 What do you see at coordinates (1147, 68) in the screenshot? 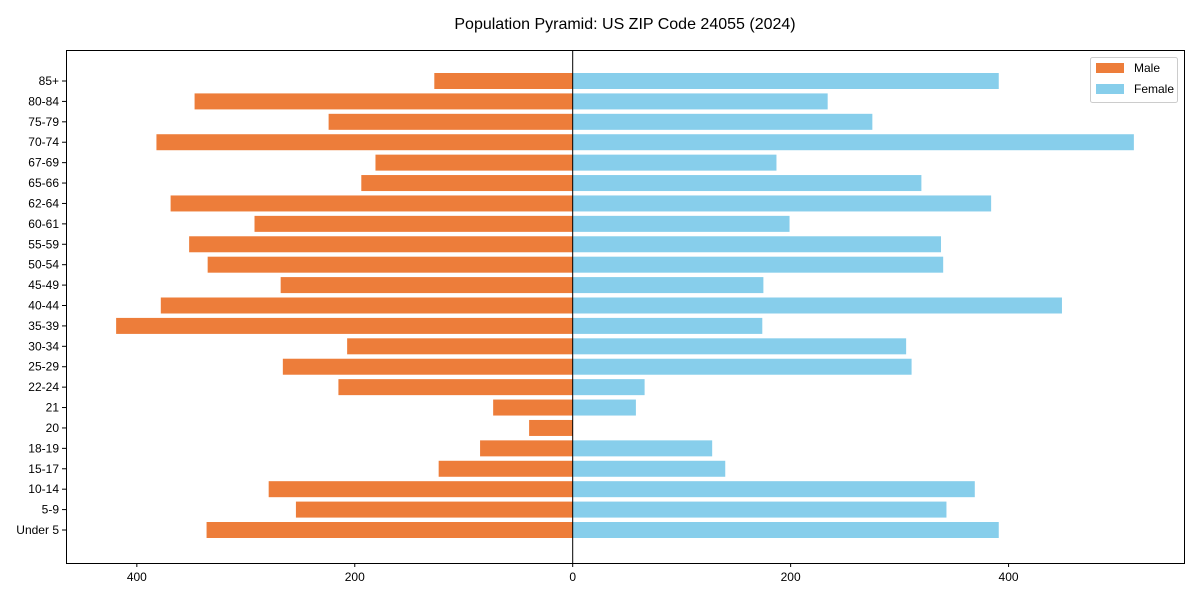
I see `legend-label-male: Male` at bounding box center [1147, 68].